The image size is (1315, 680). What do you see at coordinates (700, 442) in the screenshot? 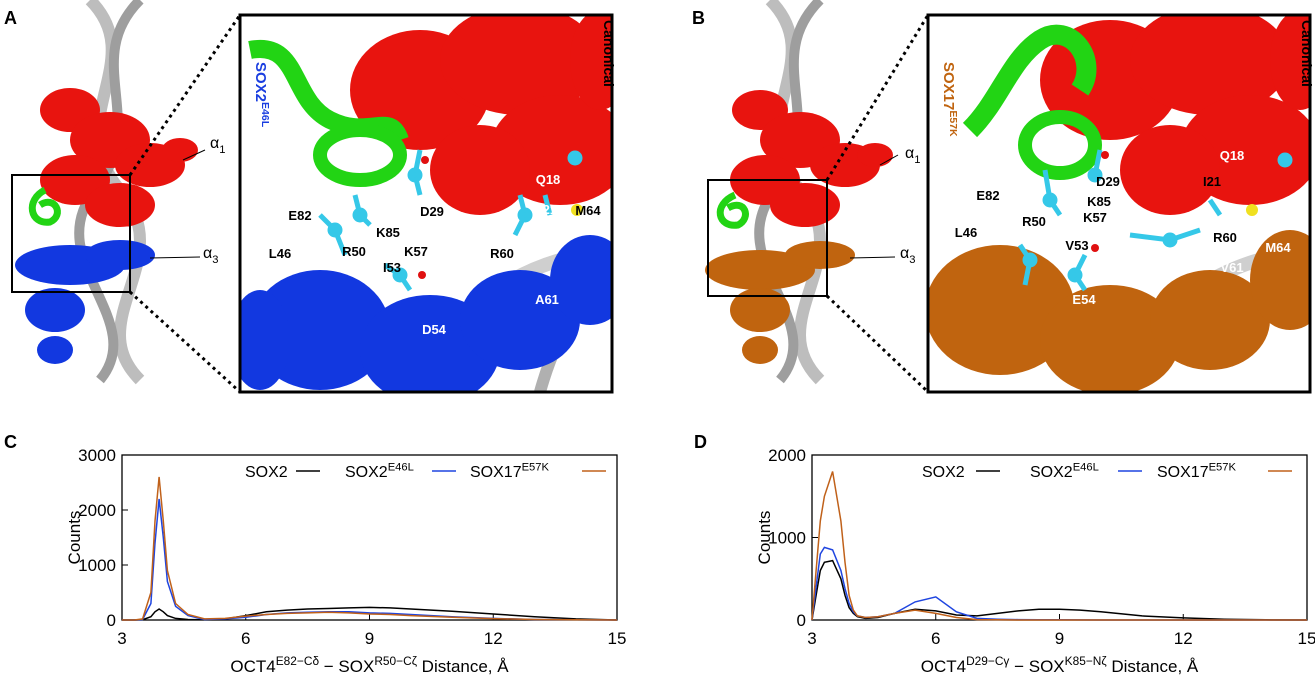
I see `panel-label: D` at bounding box center [700, 442].